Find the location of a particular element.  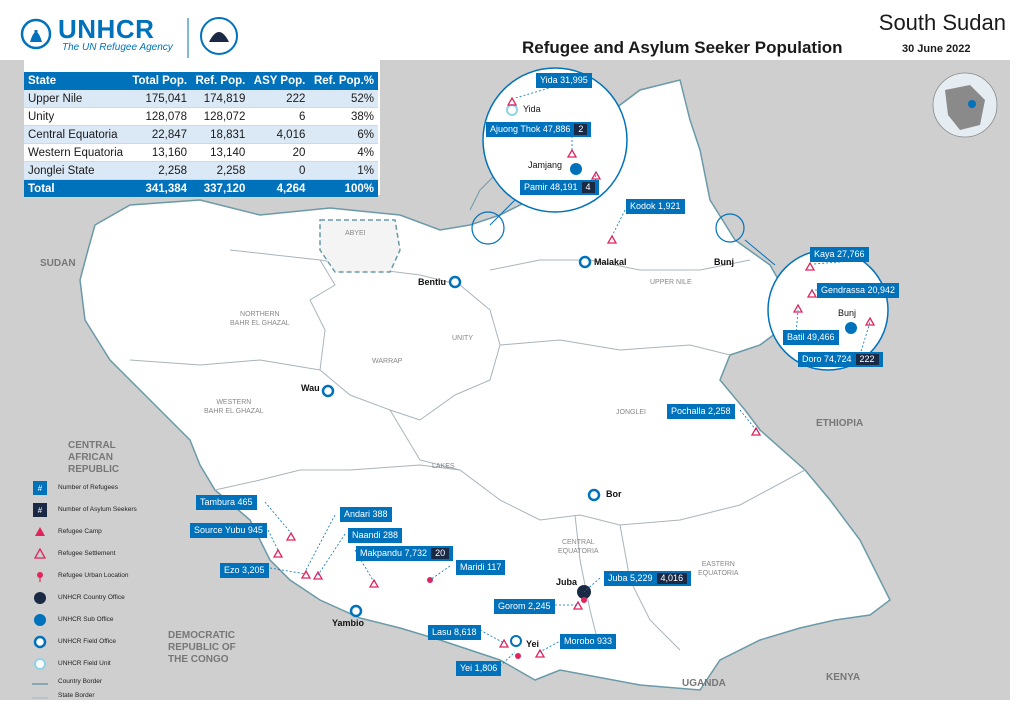

refugee-camp-icon is located at coordinates (40, 531).